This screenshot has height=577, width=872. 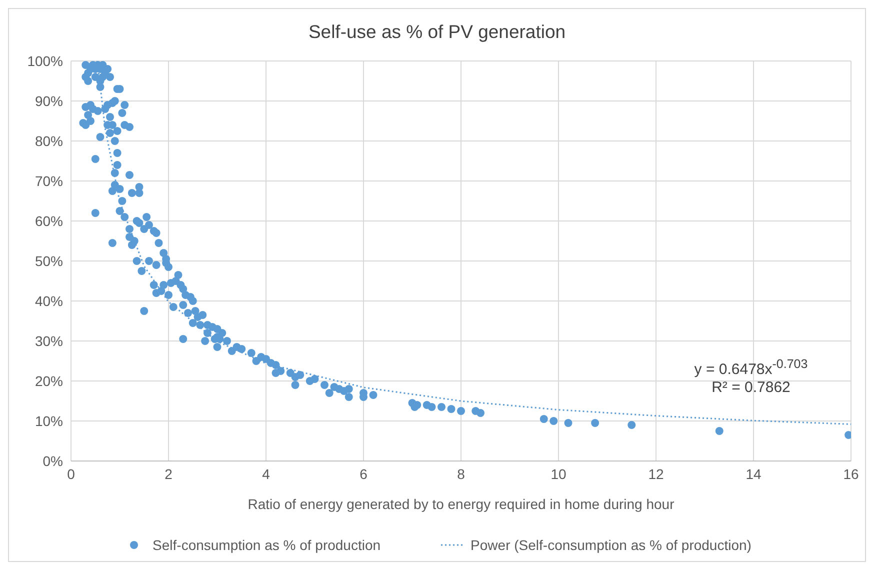 I want to click on x-tick-label: 14, so click(x=754, y=474).